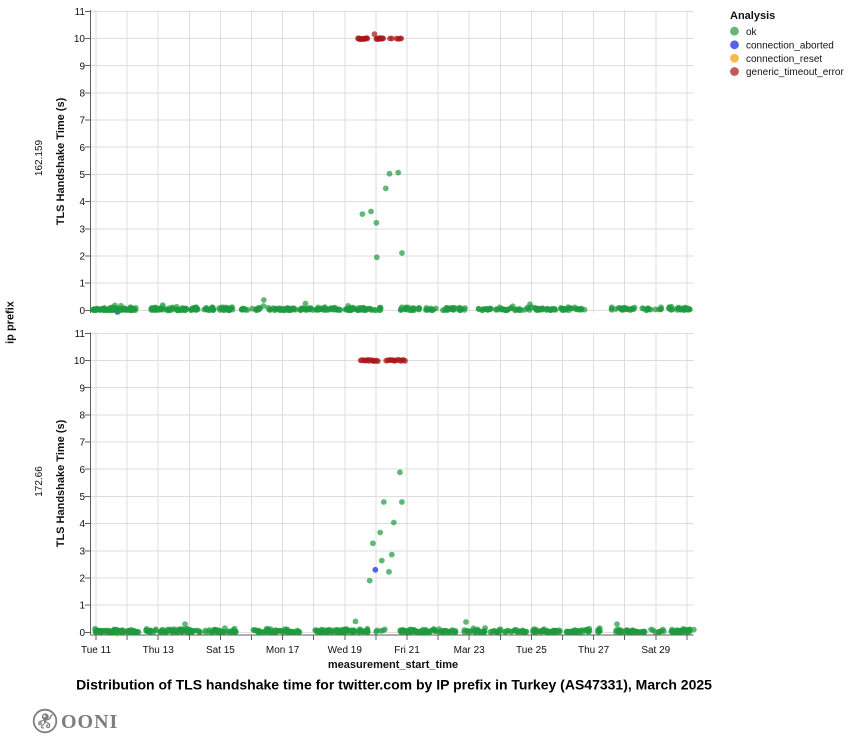 Image resolution: width=849 pixels, height=753 pixels. I want to click on svg-text: Fri 21, so click(407, 650).